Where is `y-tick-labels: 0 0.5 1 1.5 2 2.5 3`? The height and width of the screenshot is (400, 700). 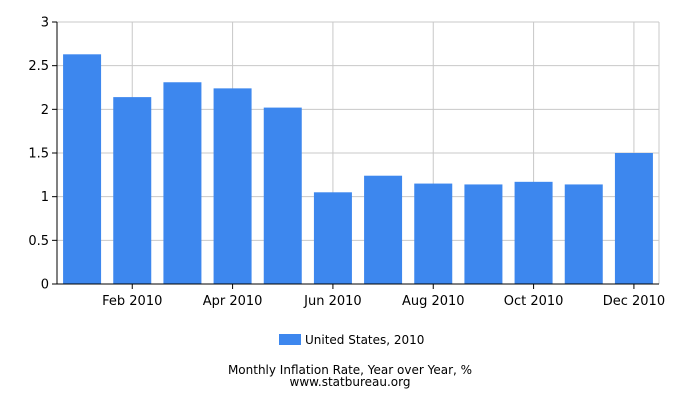 y-tick-labels: 0 0.5 1 1.5 2 2.5 3 is located at coordinates (38, 154).